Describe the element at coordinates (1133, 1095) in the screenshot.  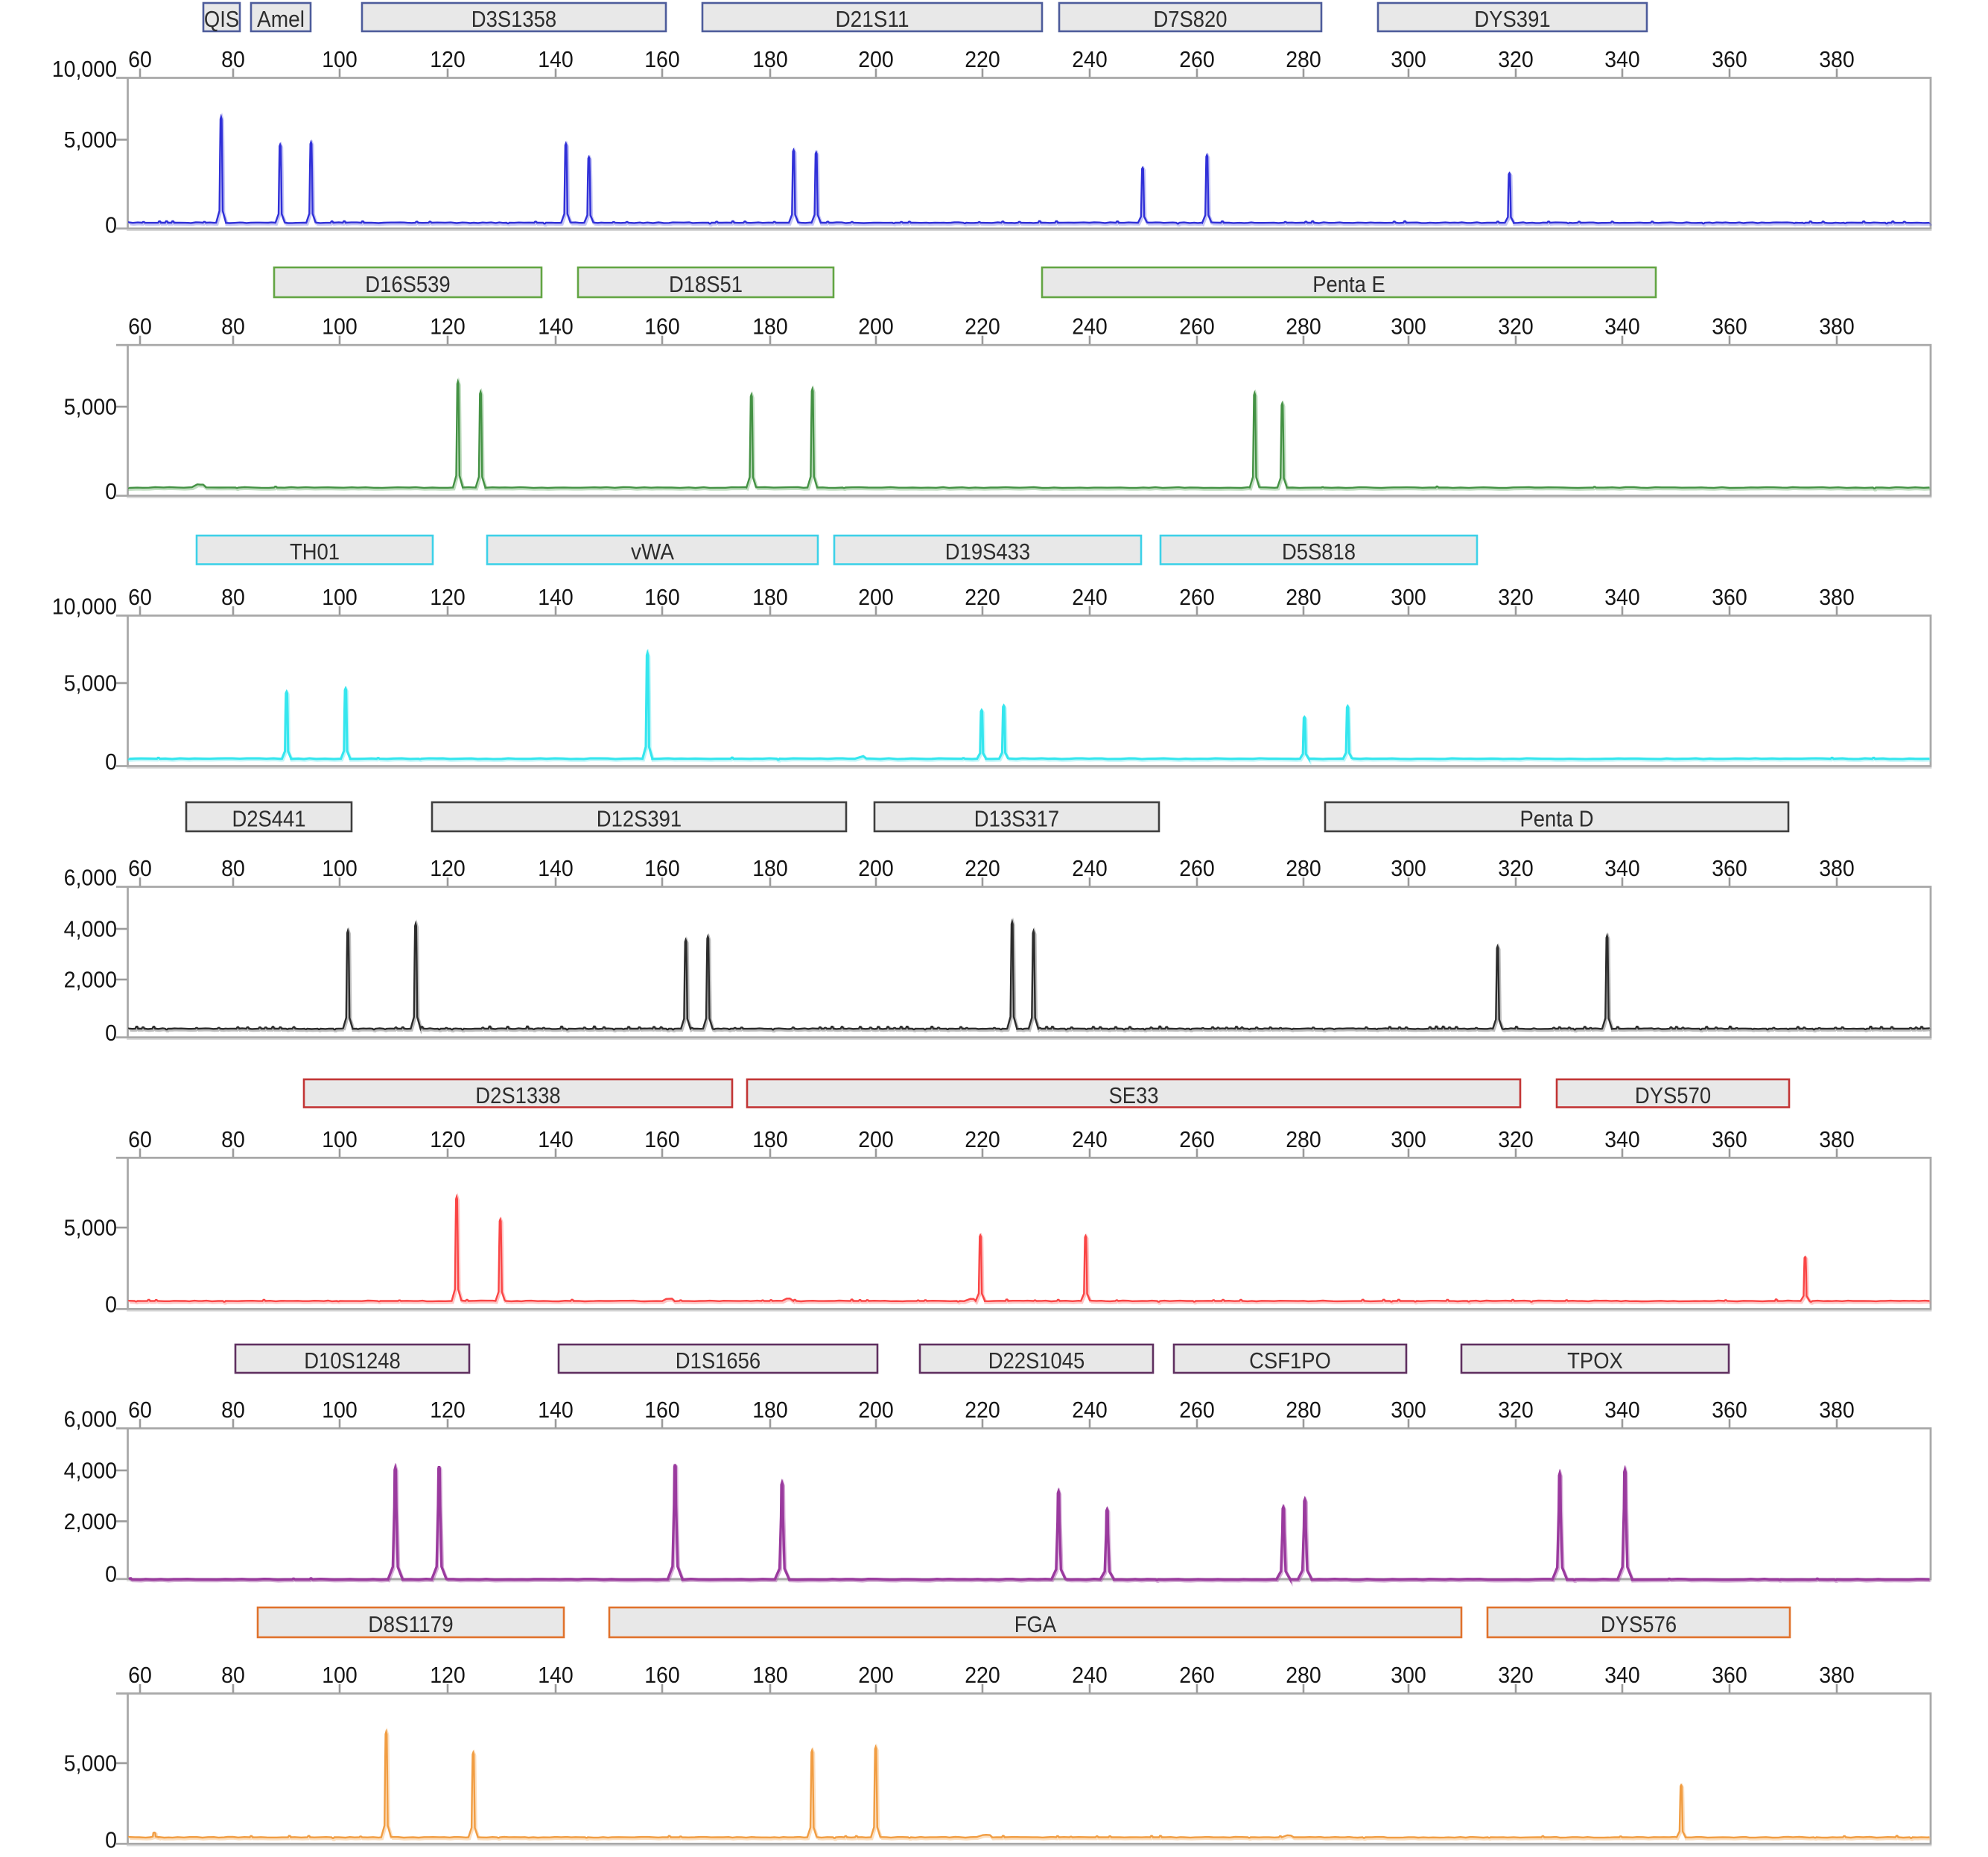
I see `svg-text: SE33` at that location.